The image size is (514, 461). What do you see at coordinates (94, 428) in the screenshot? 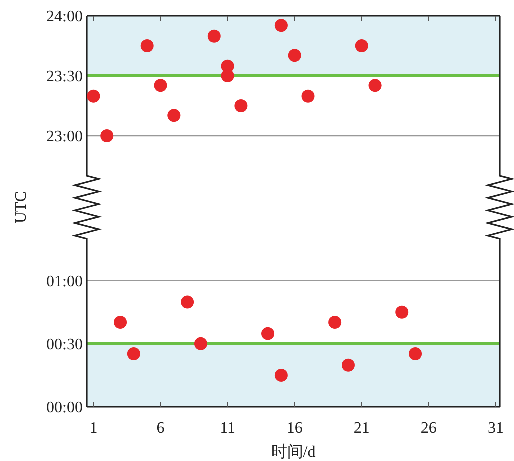
I see `x-tick-label: 1` at bounding box center [94, 428].